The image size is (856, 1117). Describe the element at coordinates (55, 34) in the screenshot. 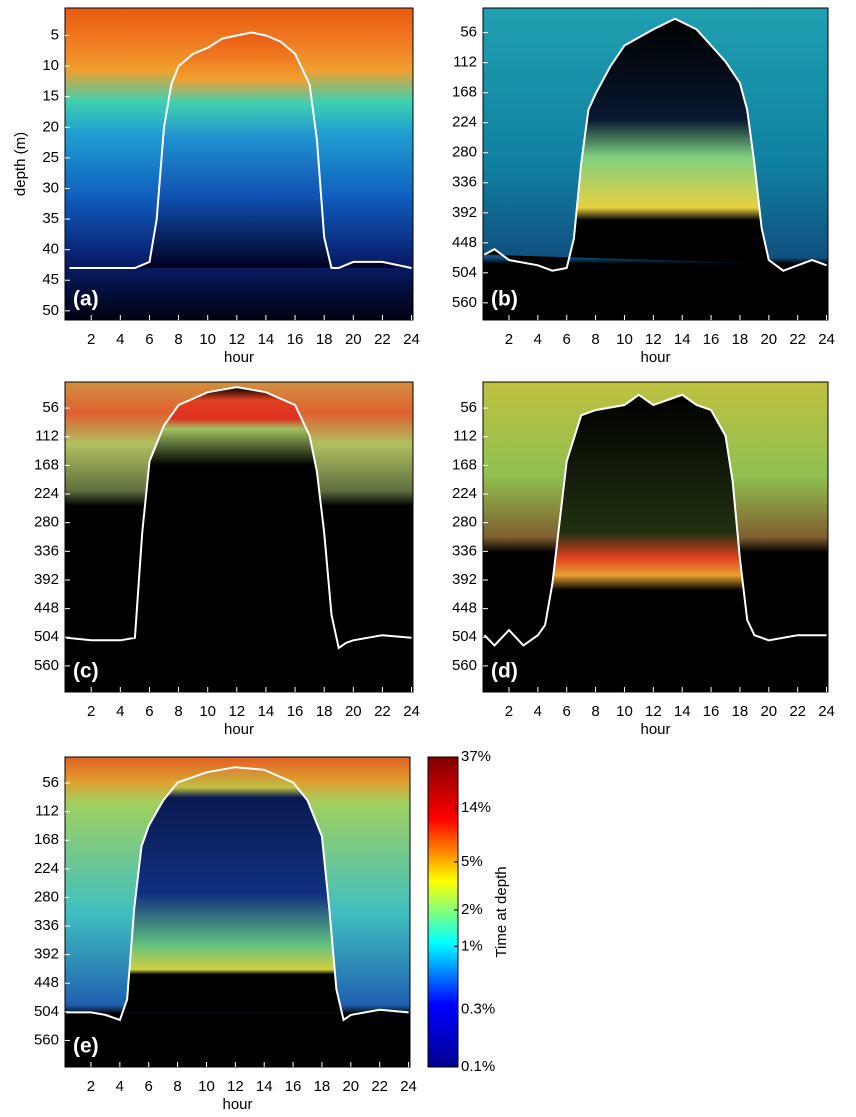

I see `y-tick-label: 5` at that location.